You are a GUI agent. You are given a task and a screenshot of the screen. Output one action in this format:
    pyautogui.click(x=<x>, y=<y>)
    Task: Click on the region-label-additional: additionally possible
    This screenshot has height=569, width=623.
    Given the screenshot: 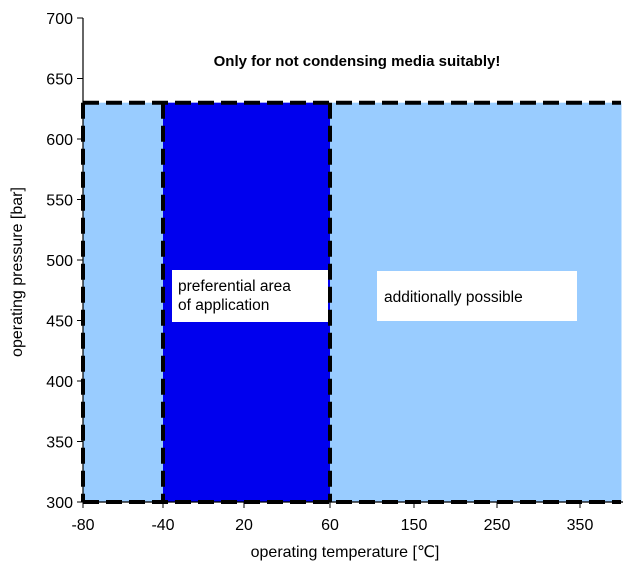 What is the action you would take?
    pyautogui.click(x=477, y=296)
    